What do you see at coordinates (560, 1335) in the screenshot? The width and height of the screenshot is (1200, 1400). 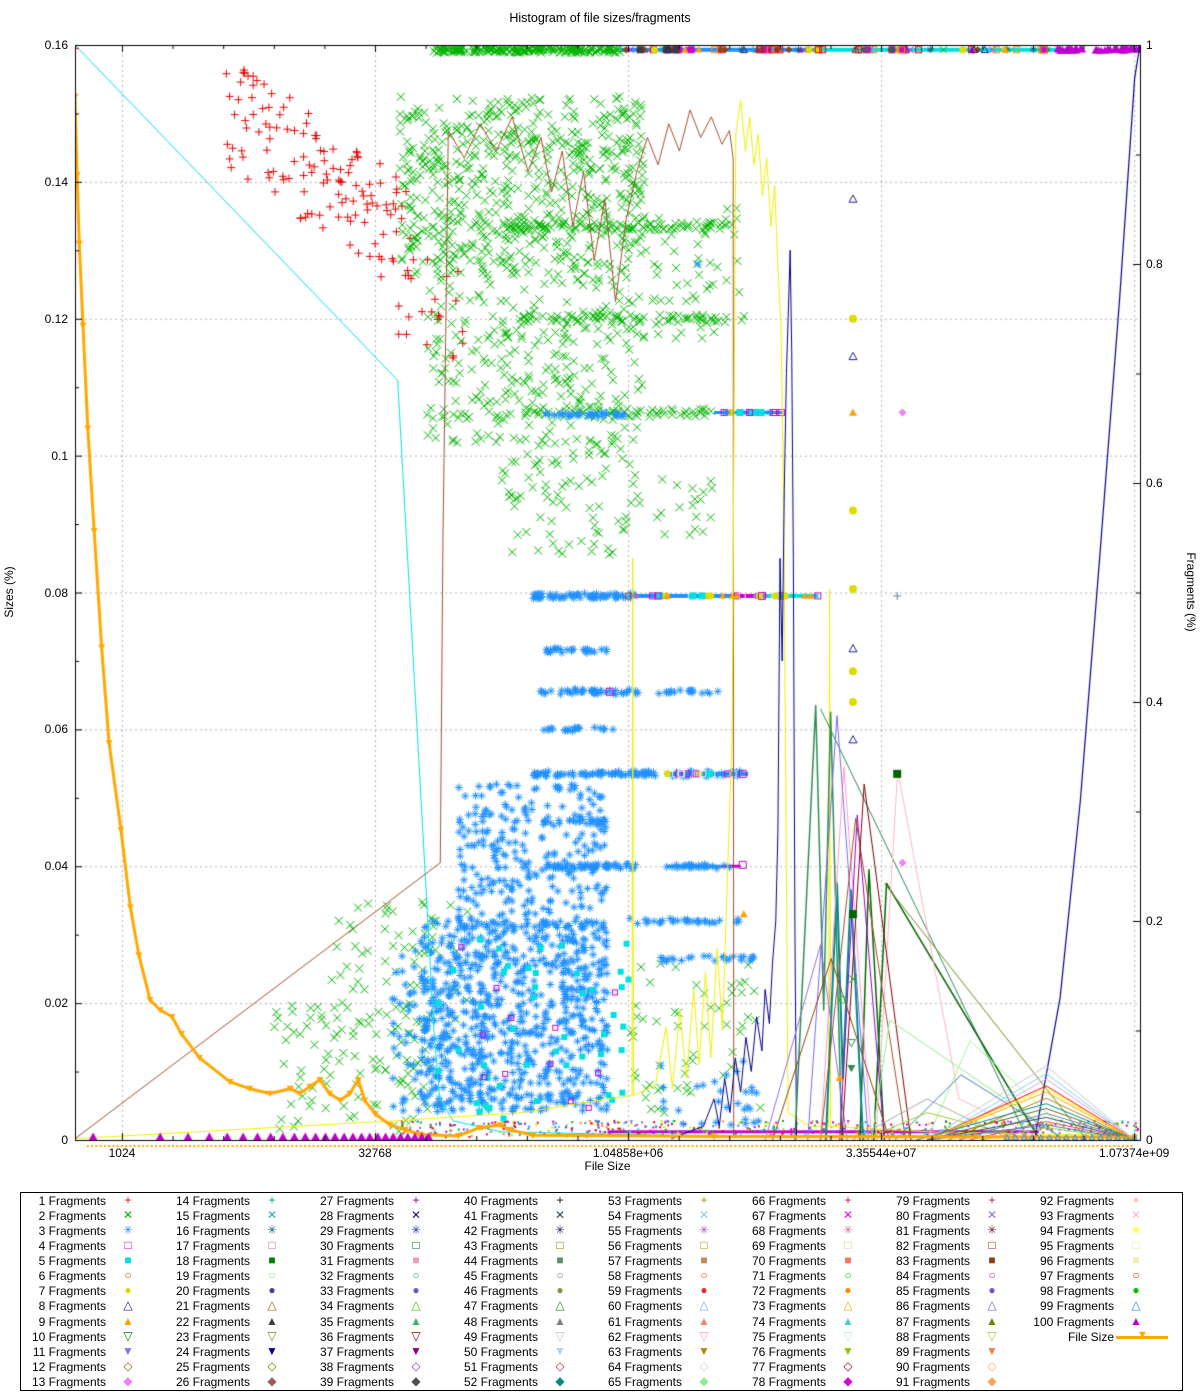 I see `legend-item-symbol-icon: ▽` at bounding box center [560, 1335].